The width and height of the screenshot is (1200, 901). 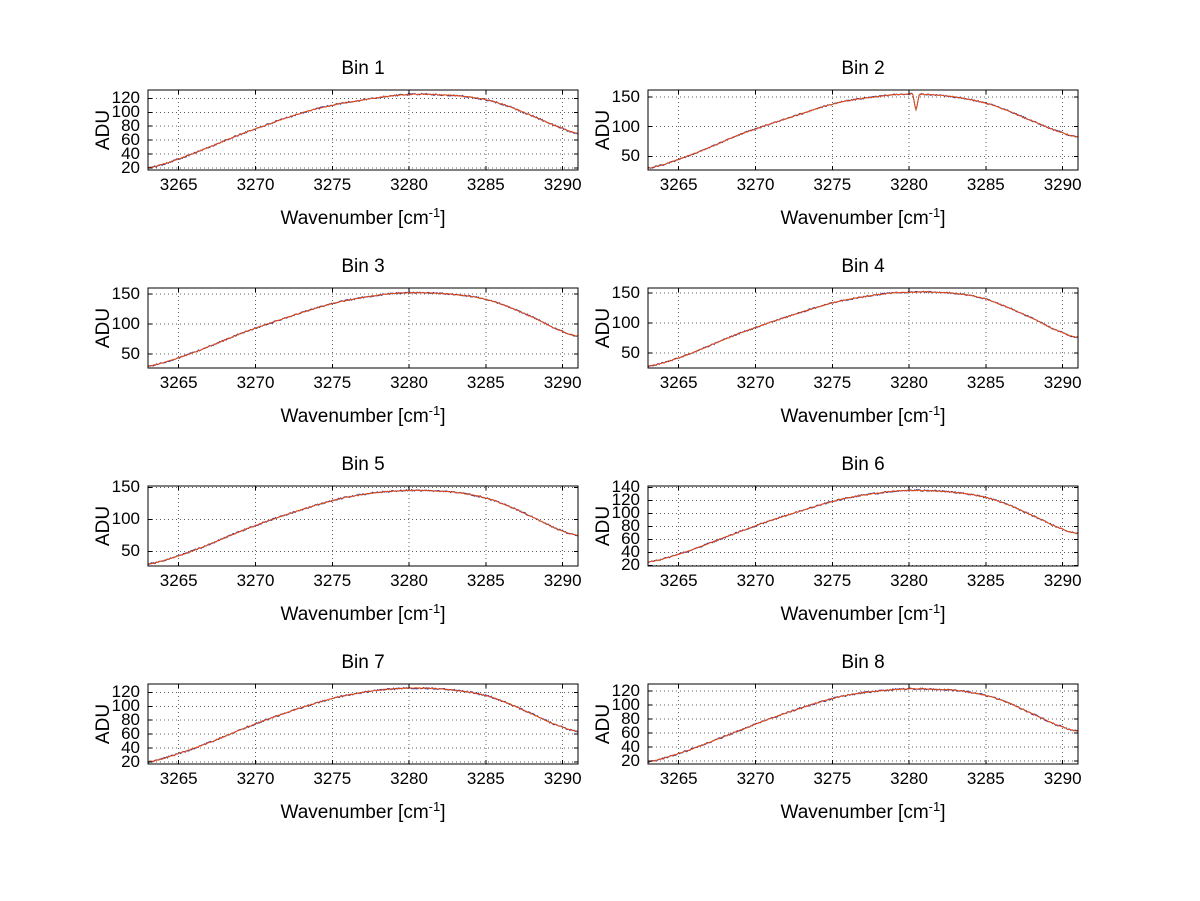 I want to click on plot-title: Bin 3, so click(x=363, y=266).